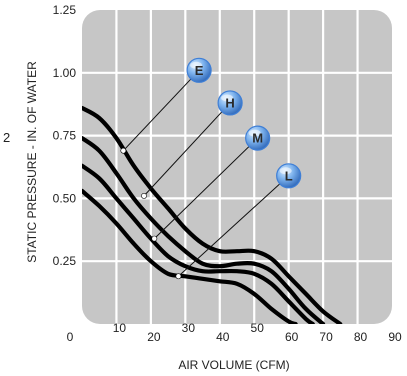 The width and height of the screenshot is (407, 376). I want to click on badge-h: H, so click(230, 103).